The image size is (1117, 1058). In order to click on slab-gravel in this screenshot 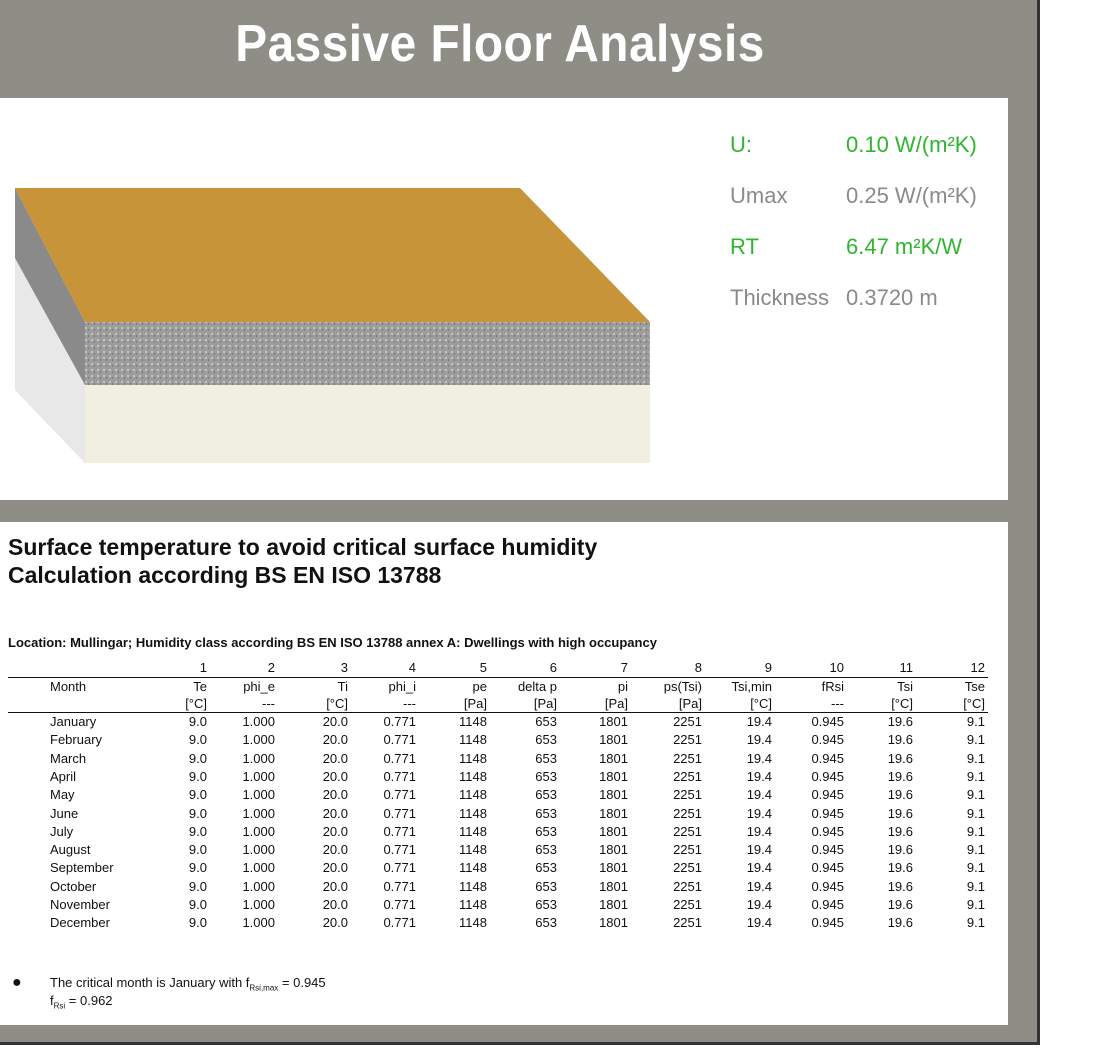, I will do `click(367, 353)`.